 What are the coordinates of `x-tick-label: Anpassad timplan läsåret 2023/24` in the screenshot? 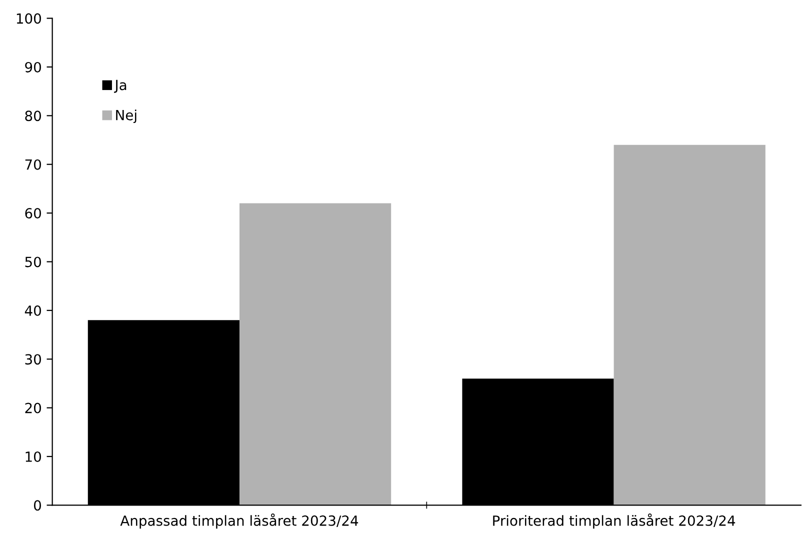 It's located at (239, 521).